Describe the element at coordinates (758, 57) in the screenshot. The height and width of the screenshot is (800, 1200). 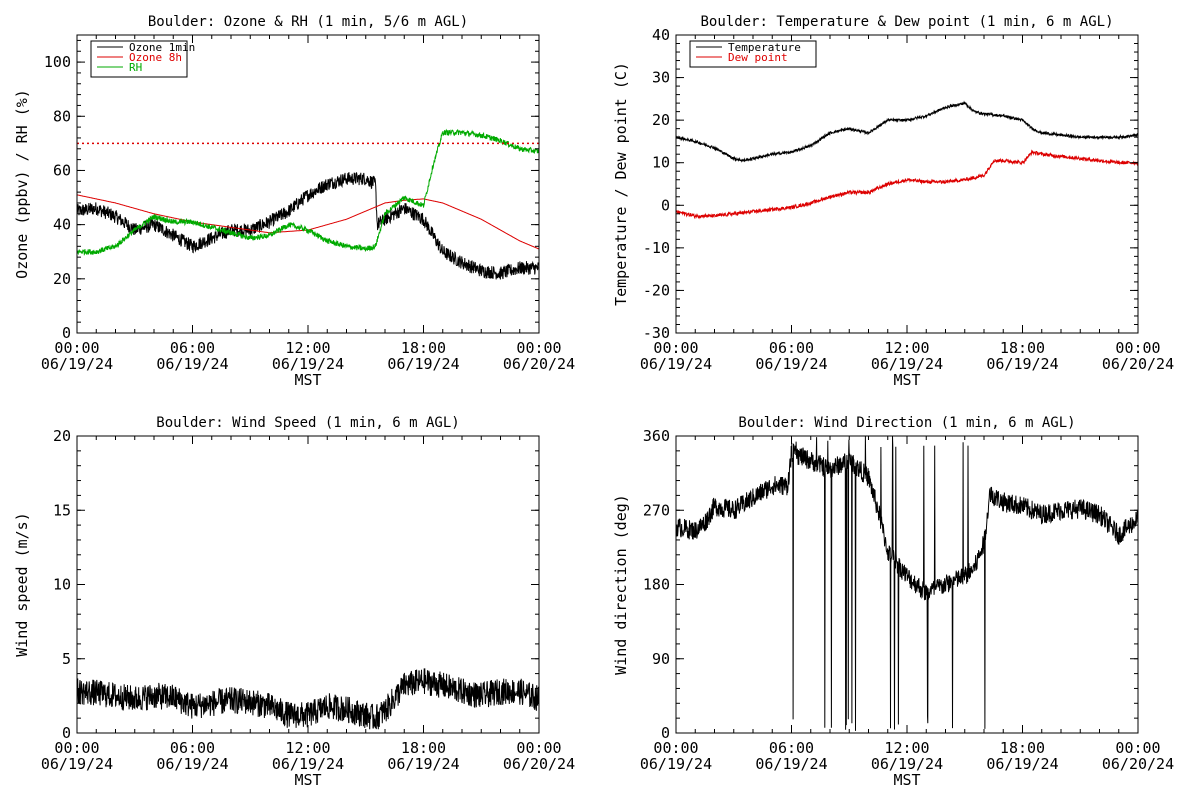
I see `legend-entry: Dew point` at that location.